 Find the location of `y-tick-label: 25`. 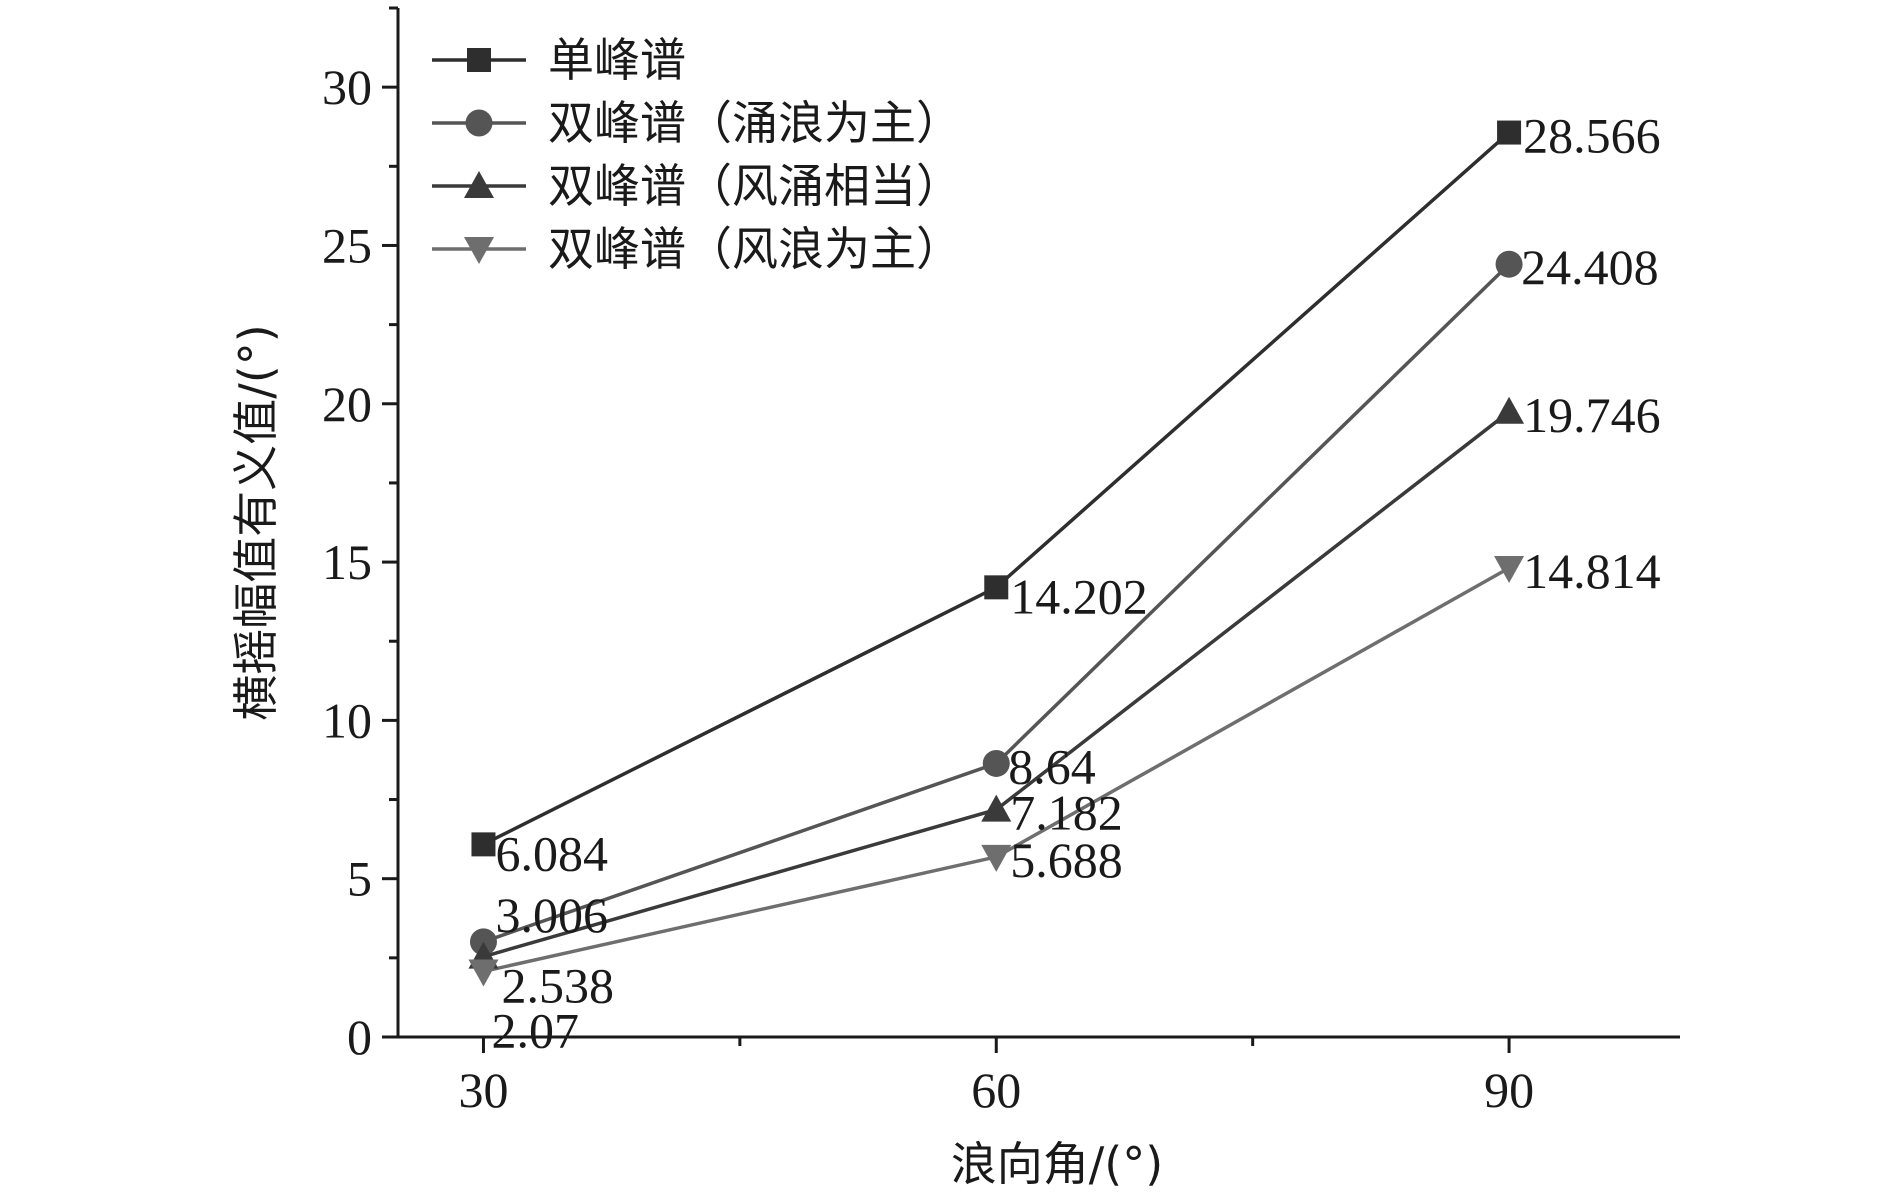

y-tick-label: 25 is located at coordinates (347, 245).